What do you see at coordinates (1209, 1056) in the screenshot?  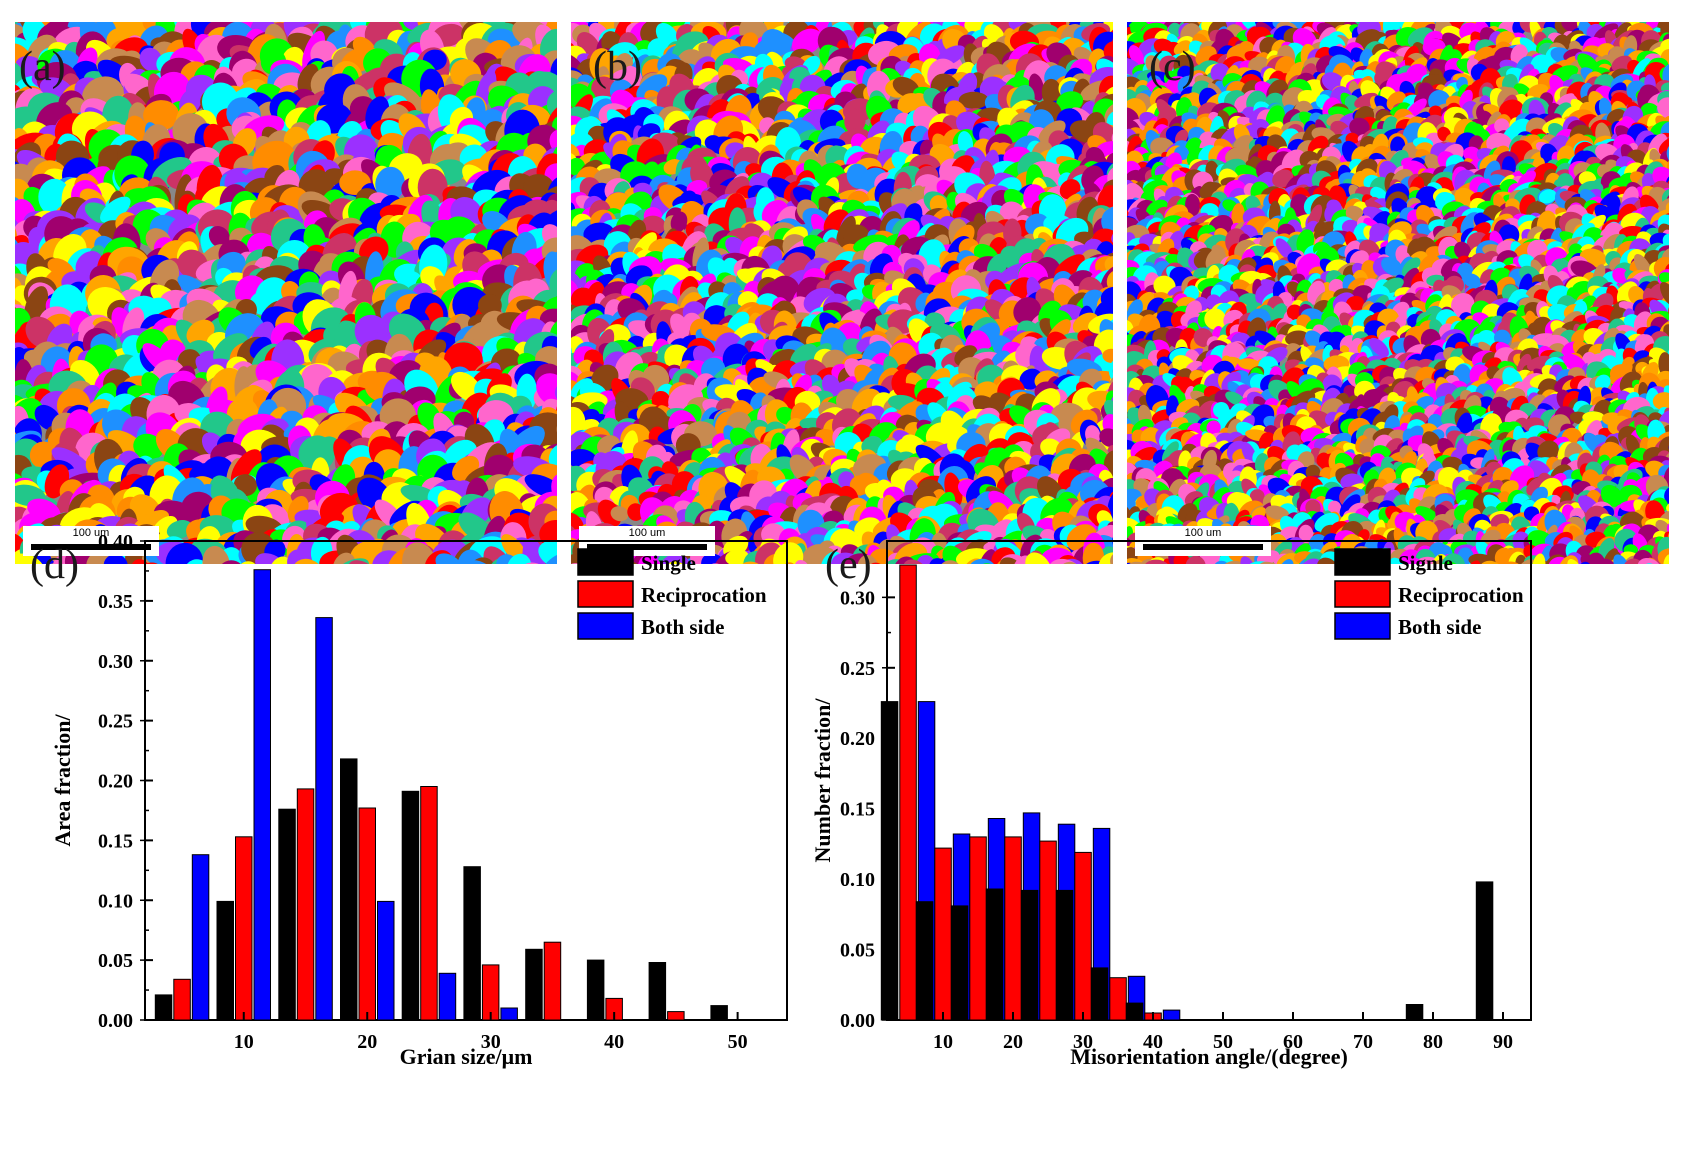 I see `x-axis-label: Misorientation angle/(degree)` at bounding box center [1209, 1056].